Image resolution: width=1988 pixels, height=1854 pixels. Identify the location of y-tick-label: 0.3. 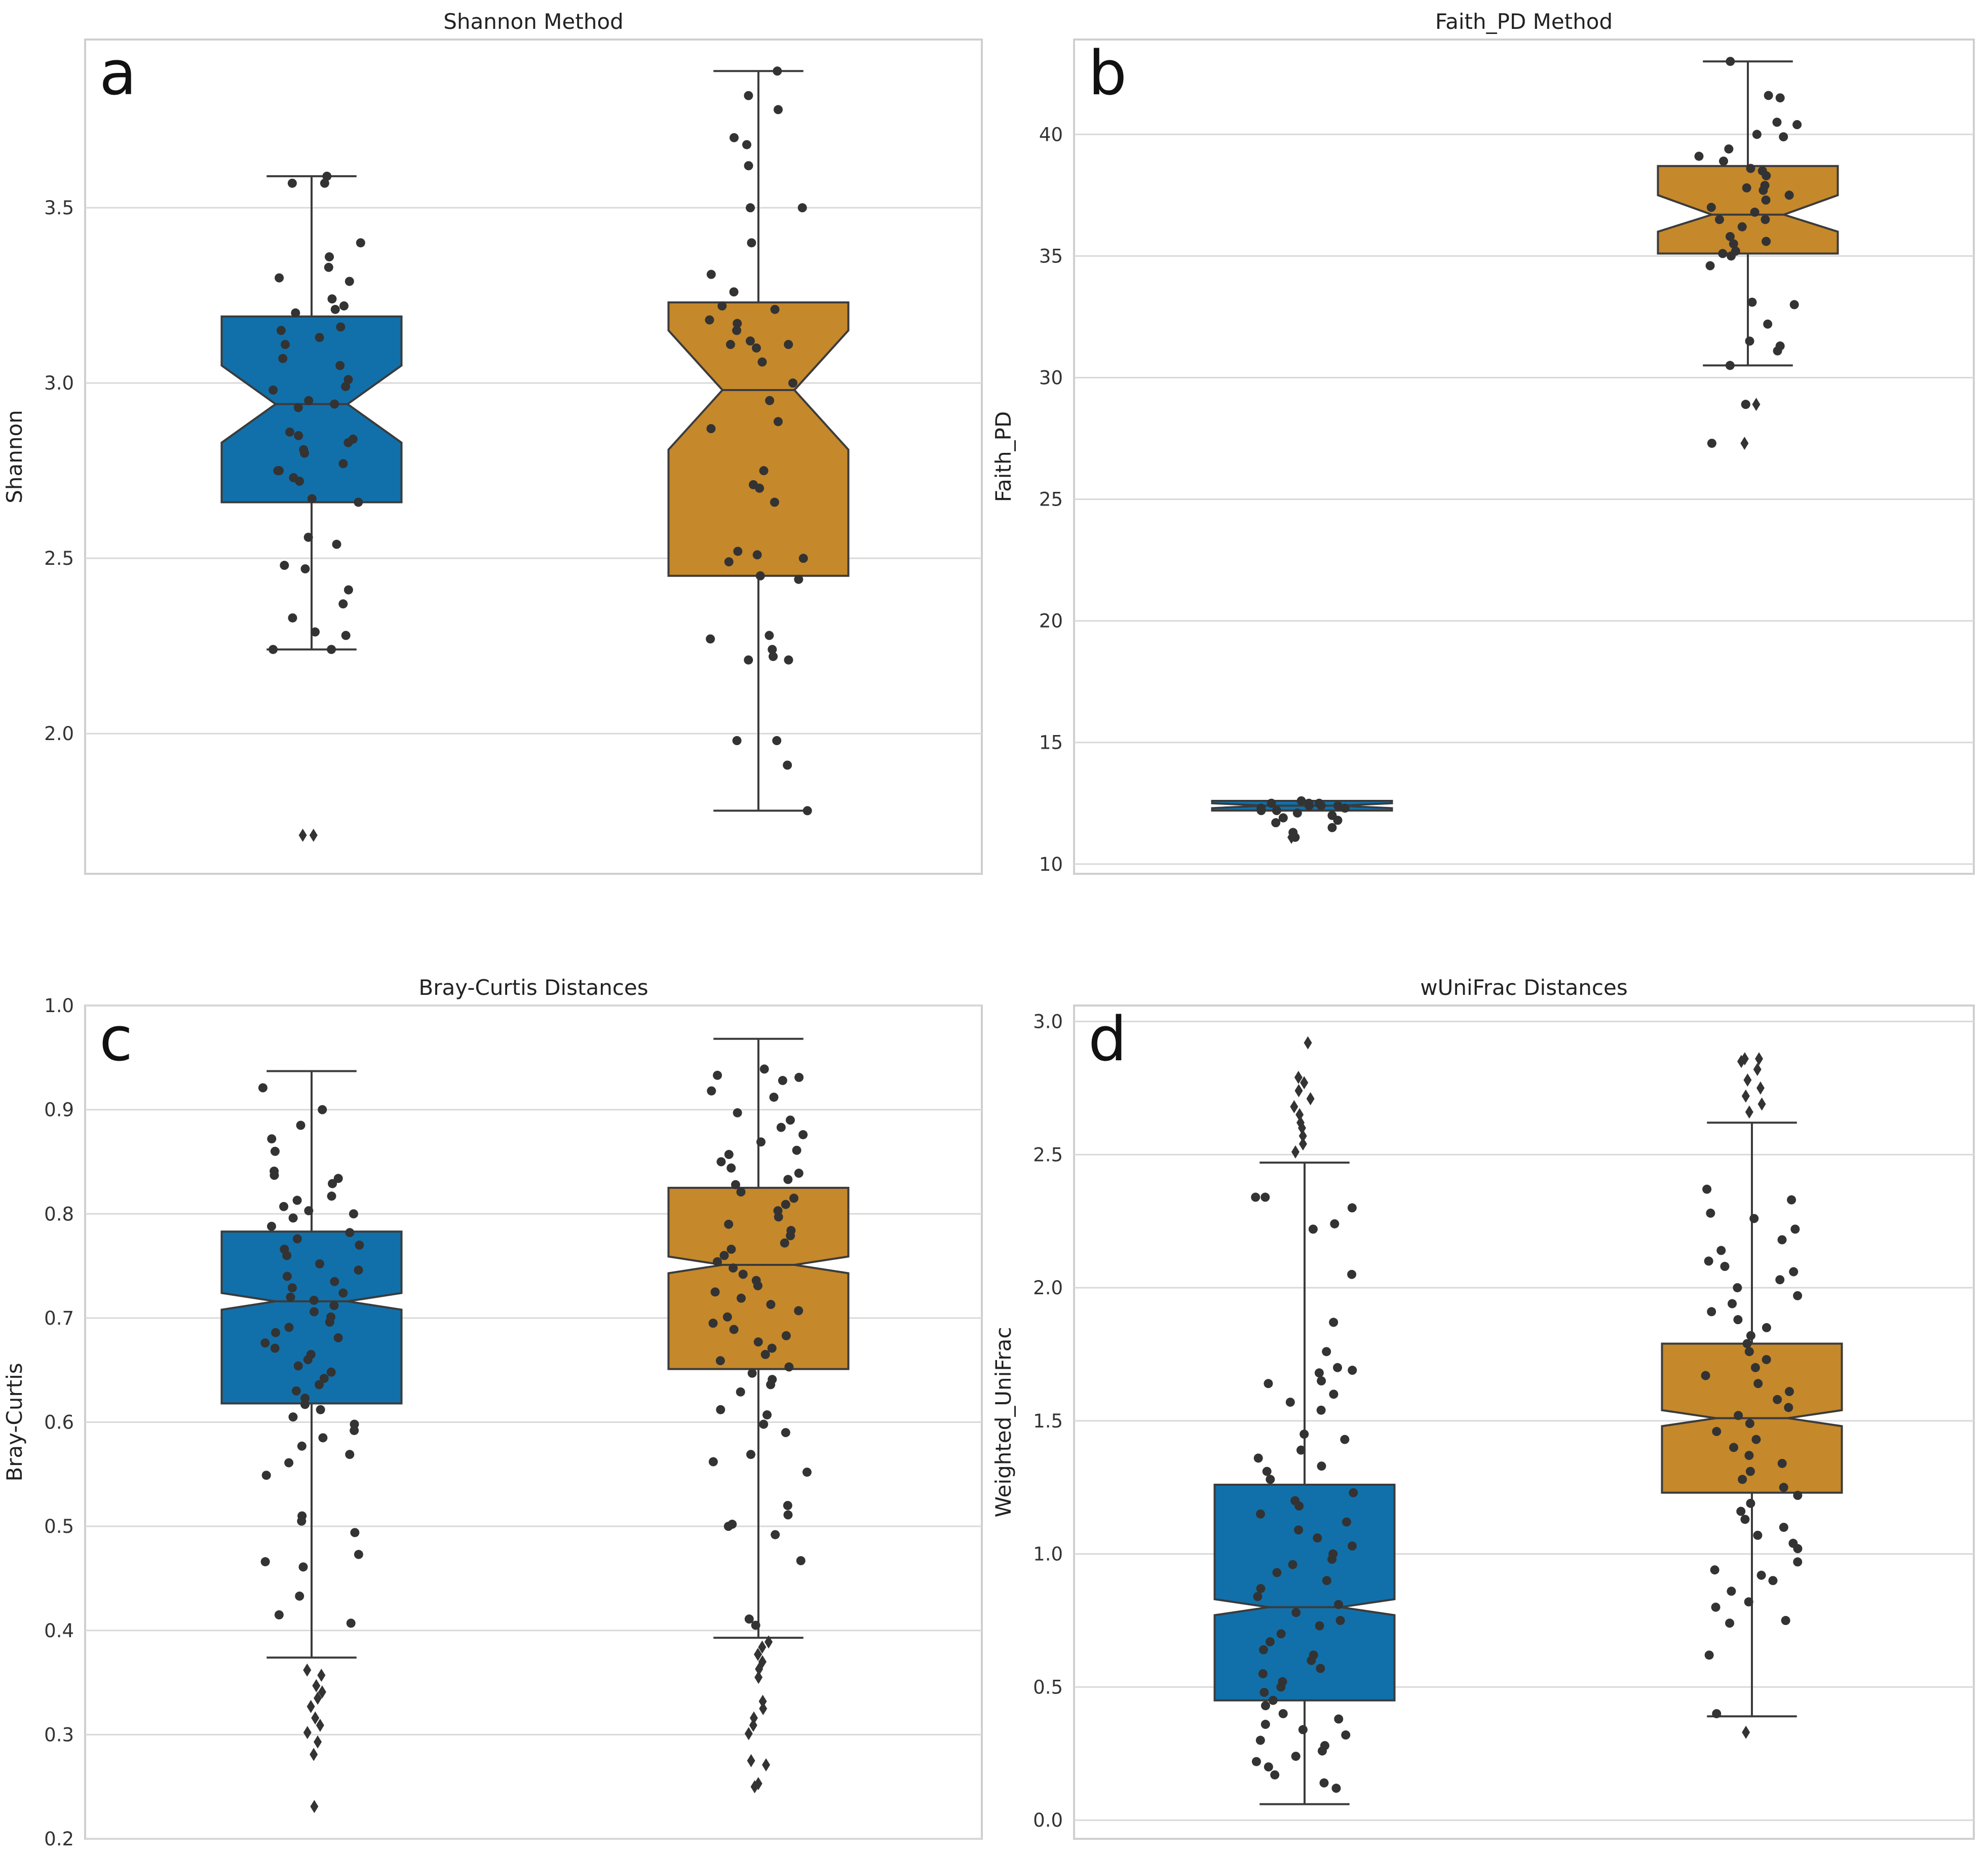
(59, 1735).